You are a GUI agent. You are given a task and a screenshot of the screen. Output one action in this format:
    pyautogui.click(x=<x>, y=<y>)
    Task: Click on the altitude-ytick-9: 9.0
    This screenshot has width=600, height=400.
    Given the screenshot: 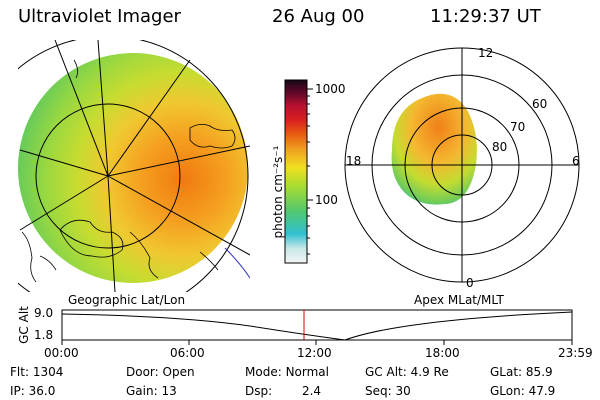 What is the action you would take?
    pyautogui.click(x=44, y=313)
    